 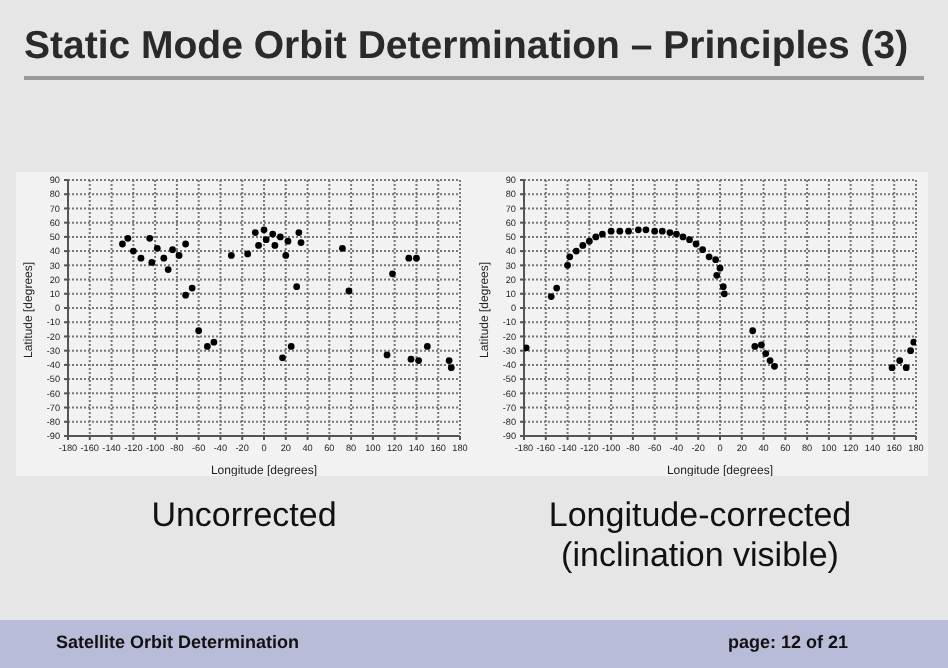 I want to click on text: Longitude-corrected (inclination visible), so click(x=700, y=536).